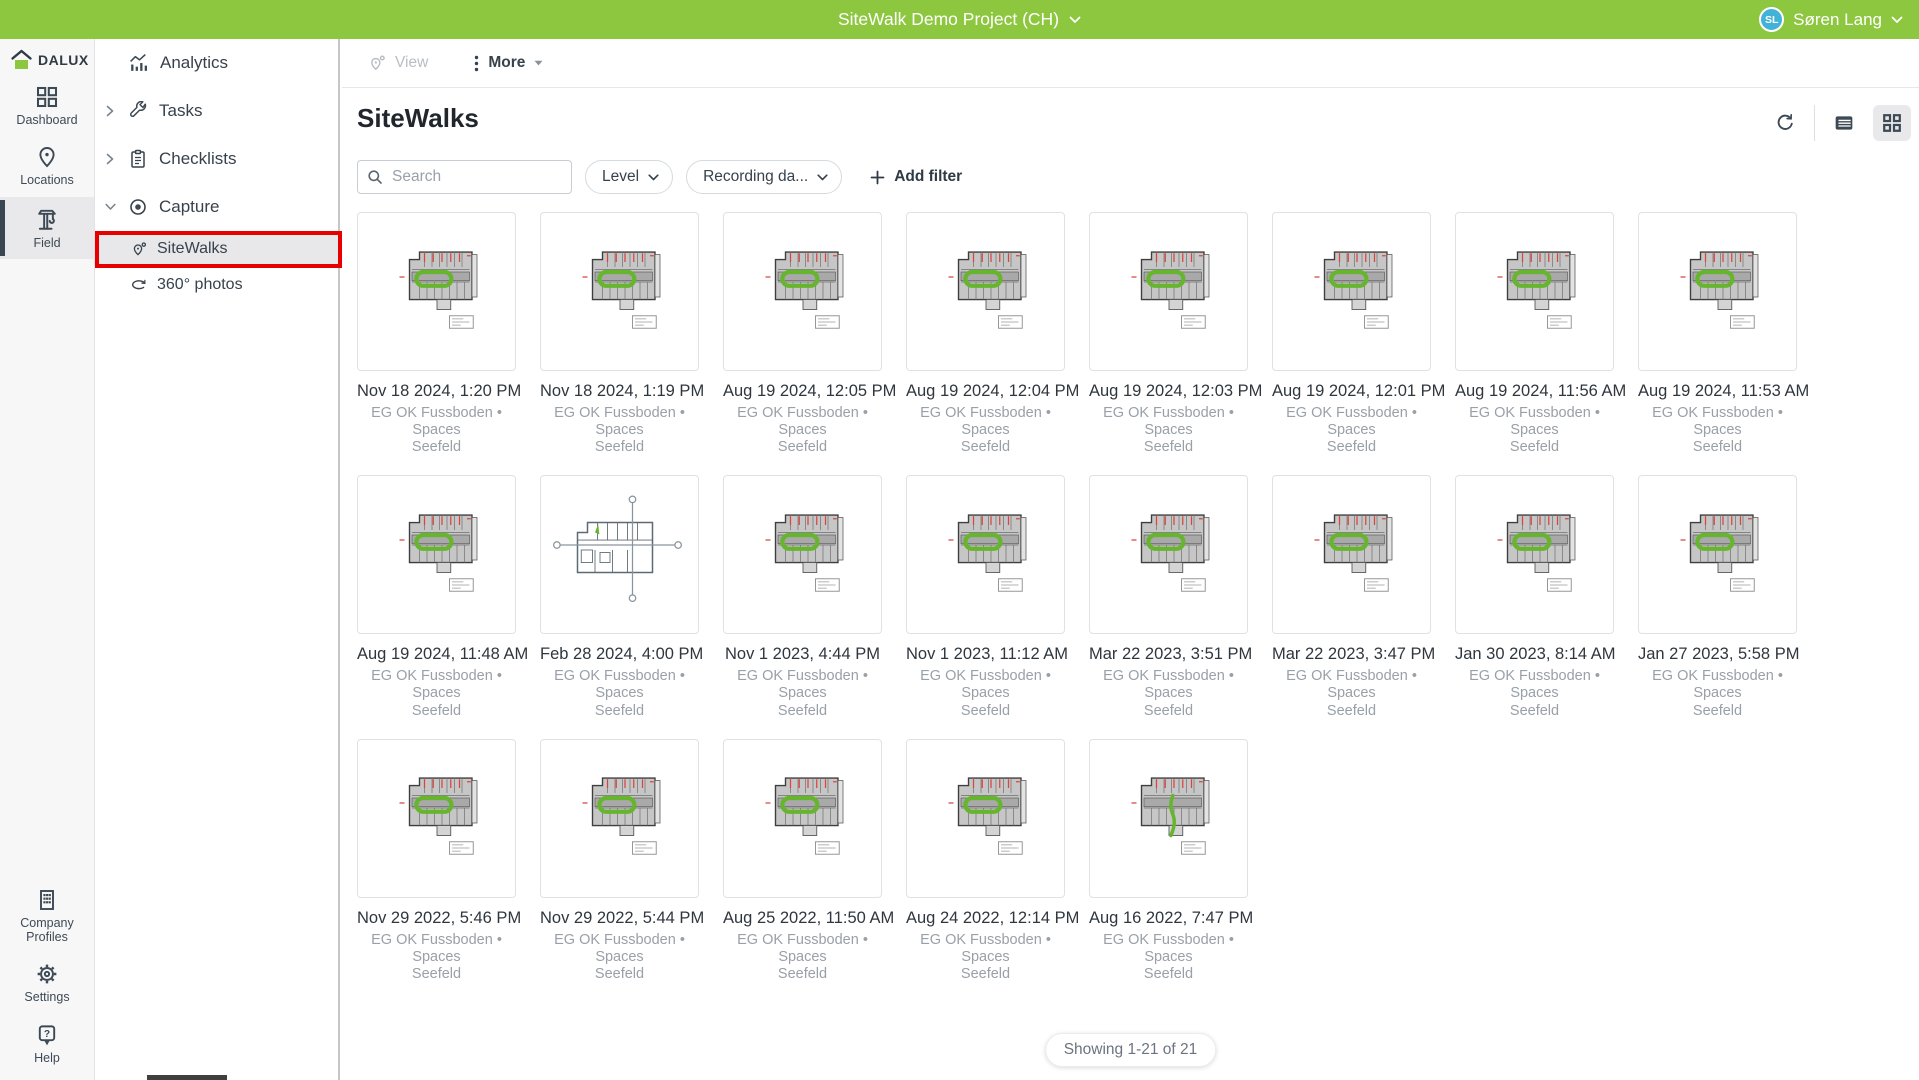 The image size is (1919, 1080). What do you see at coordinates (47, 57) in the screenshot?
I see `dalux-logo: DALUX` at bounding box center [47, 57].